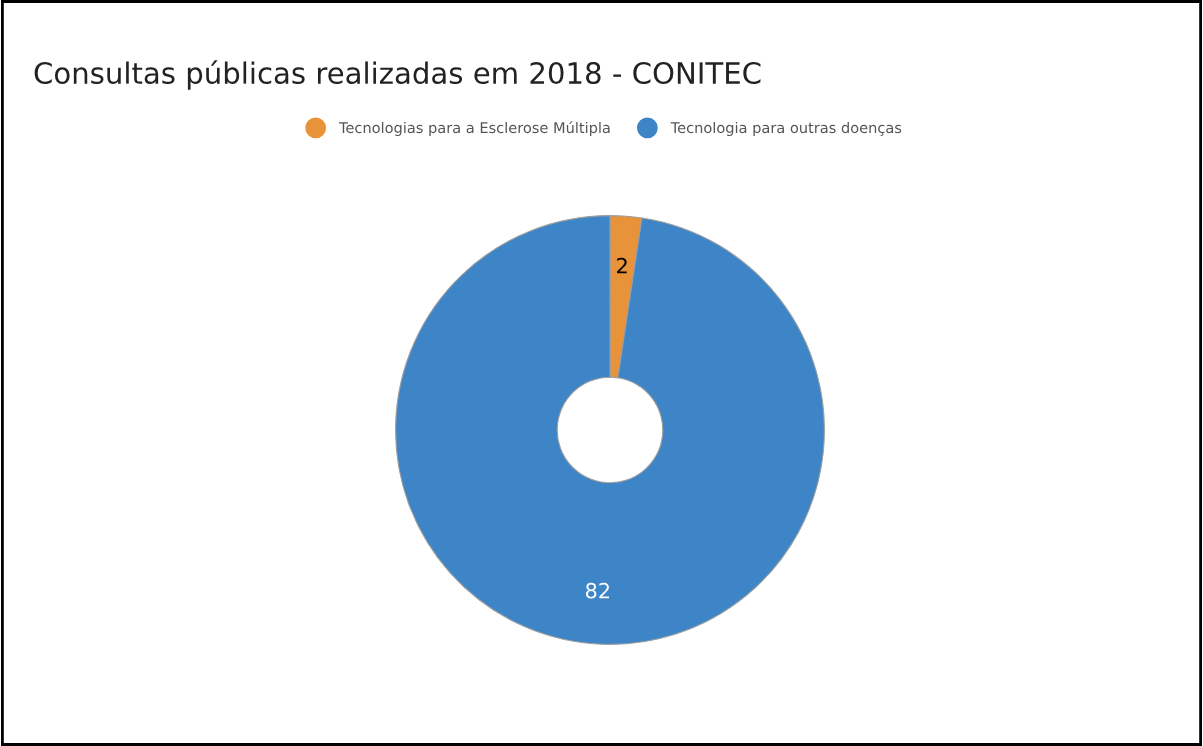 The image size is (1203, 746). What do you see at coordinates (786, 128) in the screenshot?
I see `legend-label: Tecnologia para outras doenças` at bounding box center [786, 128].